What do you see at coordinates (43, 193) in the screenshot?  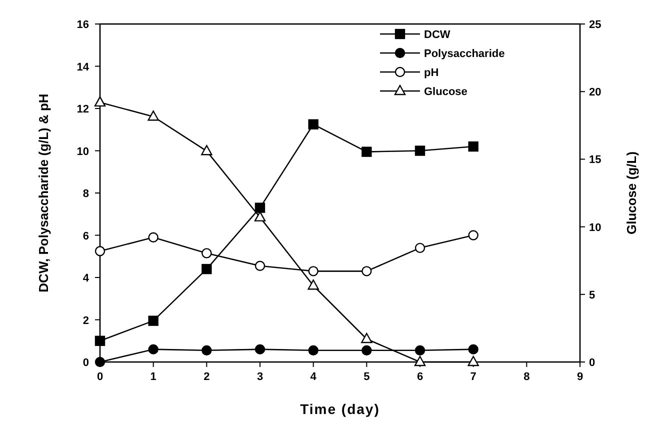 I see `y-axis-title: DCW, Polysaccharide (g/L) & pH` at bounding box center [43, 193].